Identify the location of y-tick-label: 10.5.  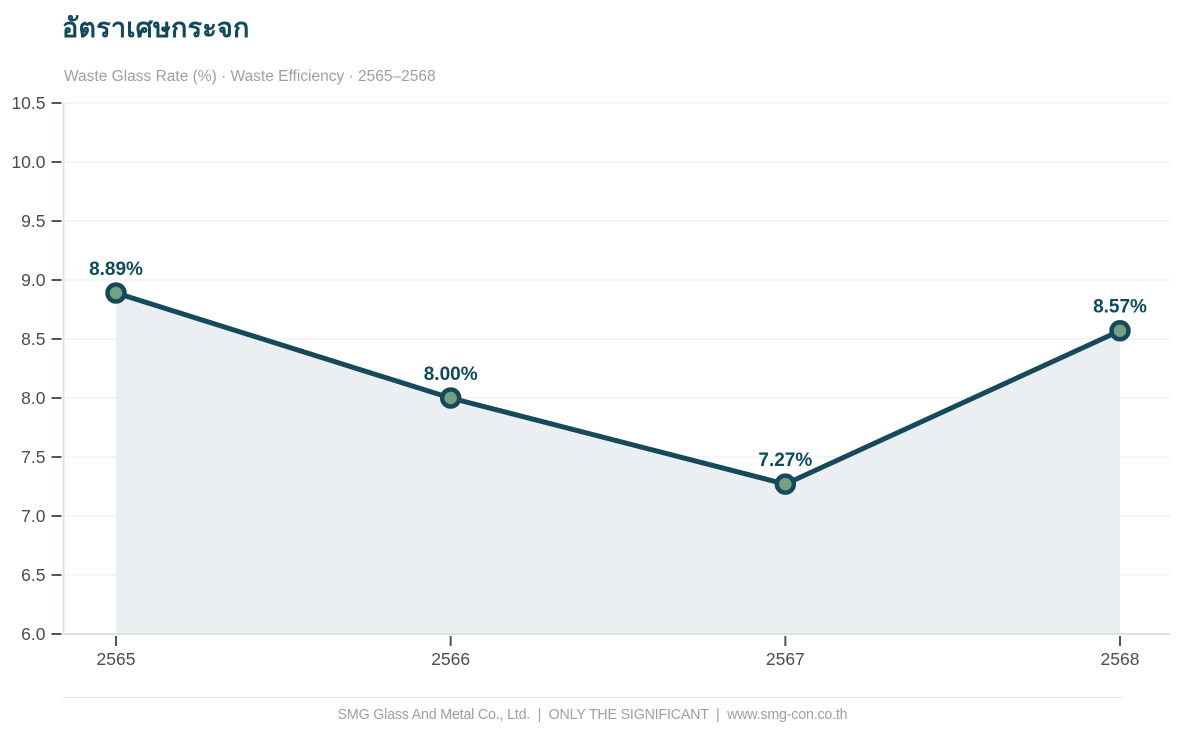
(28, 103).